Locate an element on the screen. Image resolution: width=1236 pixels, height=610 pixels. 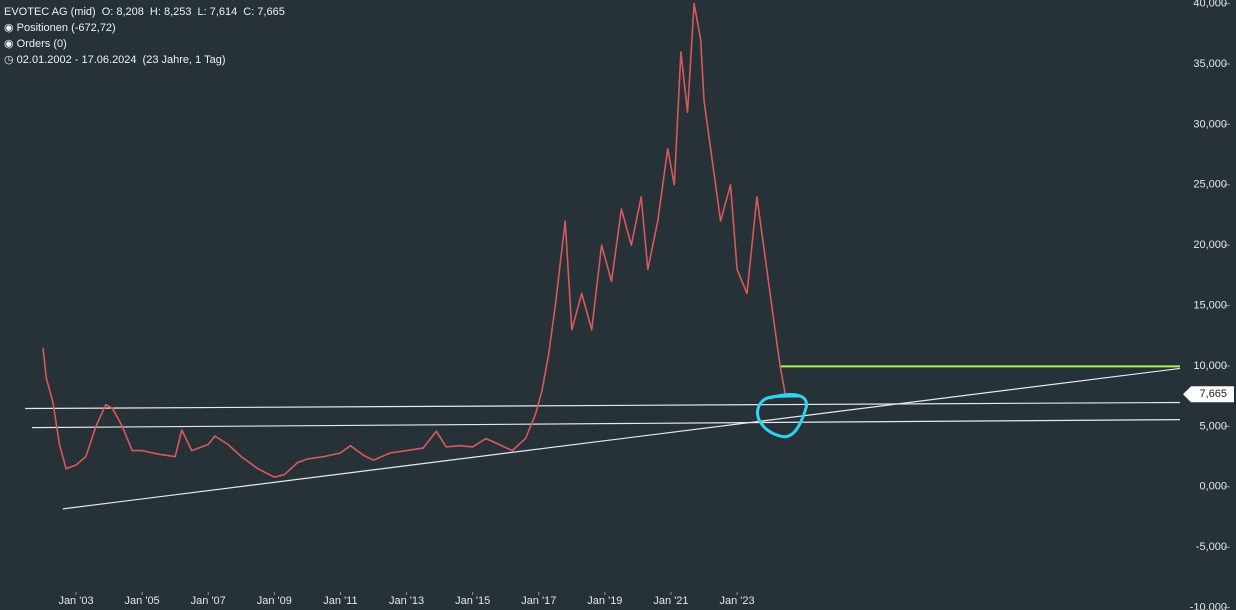
y-tick-label: 5,000 is located at coordinates (1213, 426).